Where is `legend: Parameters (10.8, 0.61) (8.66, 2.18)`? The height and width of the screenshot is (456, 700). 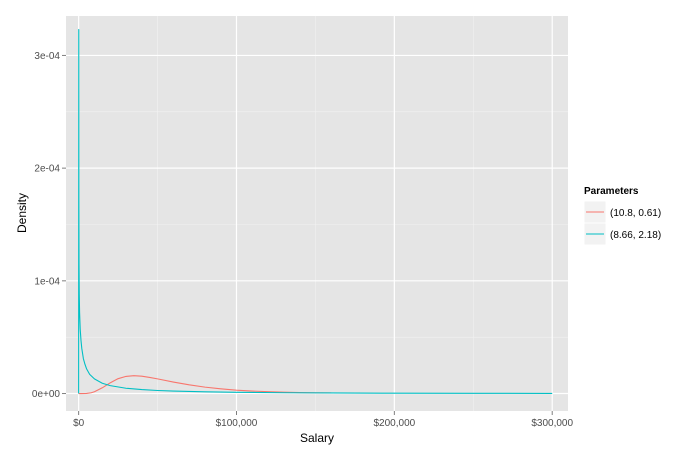
legend: Parameters (10.8, 0.61) (8.66, 2.18) is located at coordinates (622, 216).